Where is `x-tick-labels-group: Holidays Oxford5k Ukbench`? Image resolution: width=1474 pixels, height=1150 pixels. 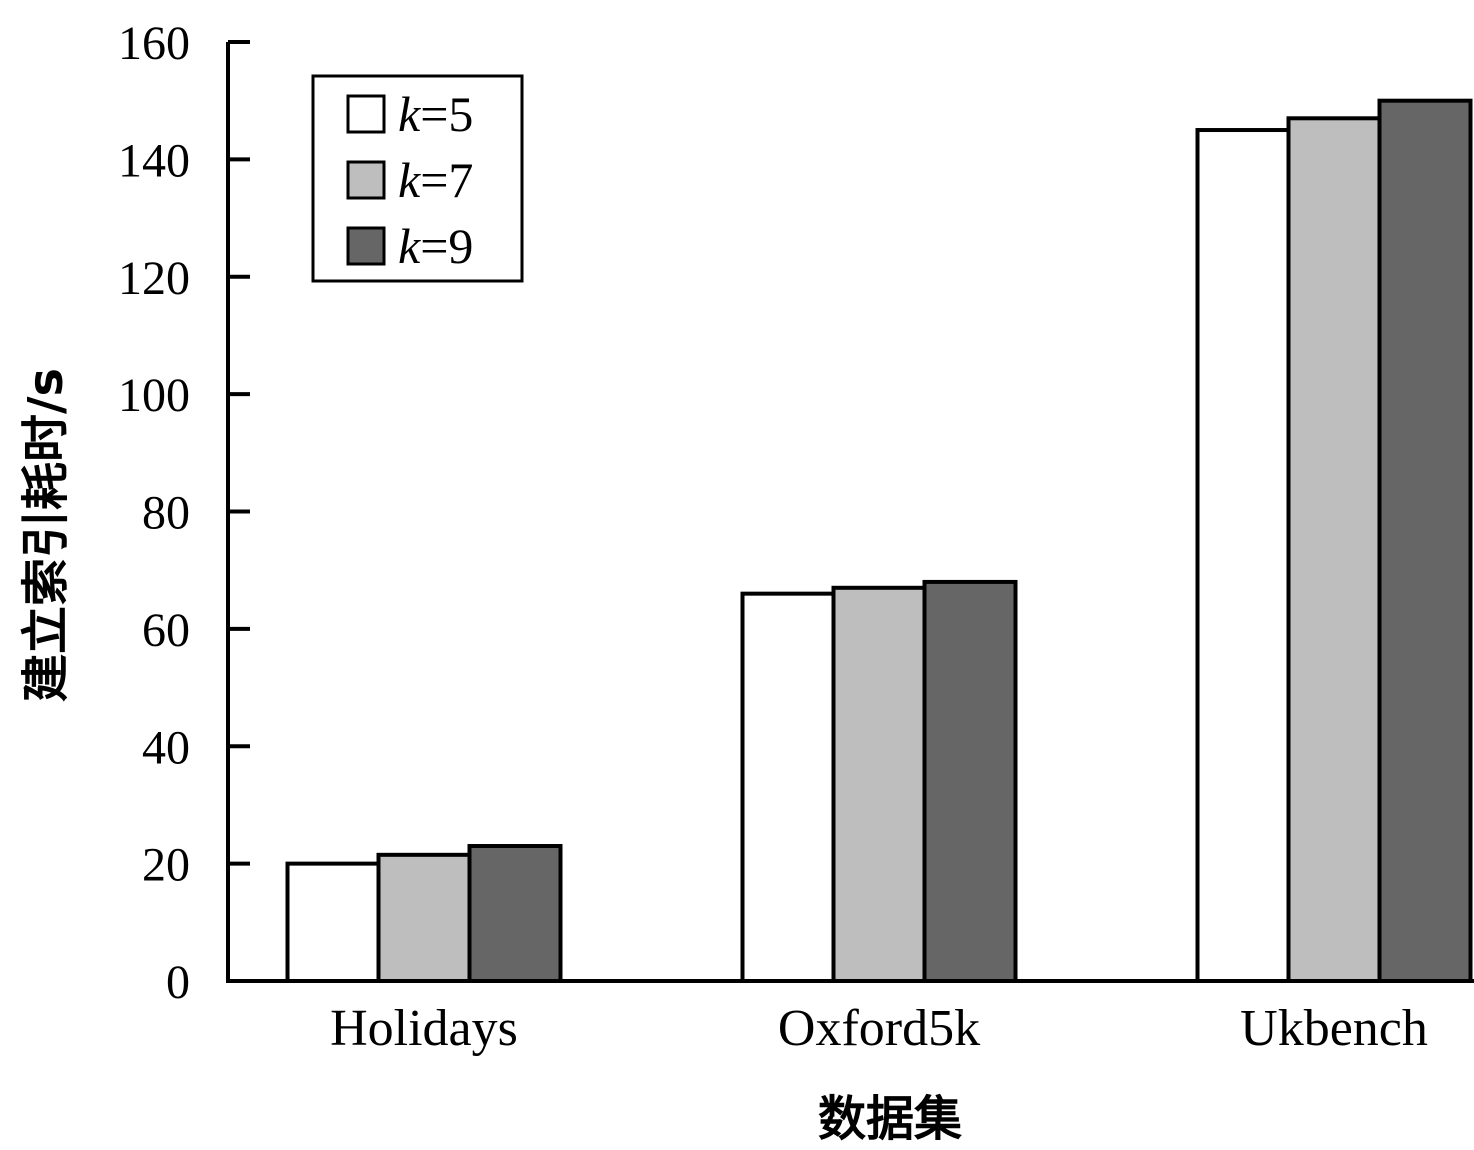
x-tick-labels-group: Holidays Oxford5k Ukbench is located at coordinates (879, 1028).